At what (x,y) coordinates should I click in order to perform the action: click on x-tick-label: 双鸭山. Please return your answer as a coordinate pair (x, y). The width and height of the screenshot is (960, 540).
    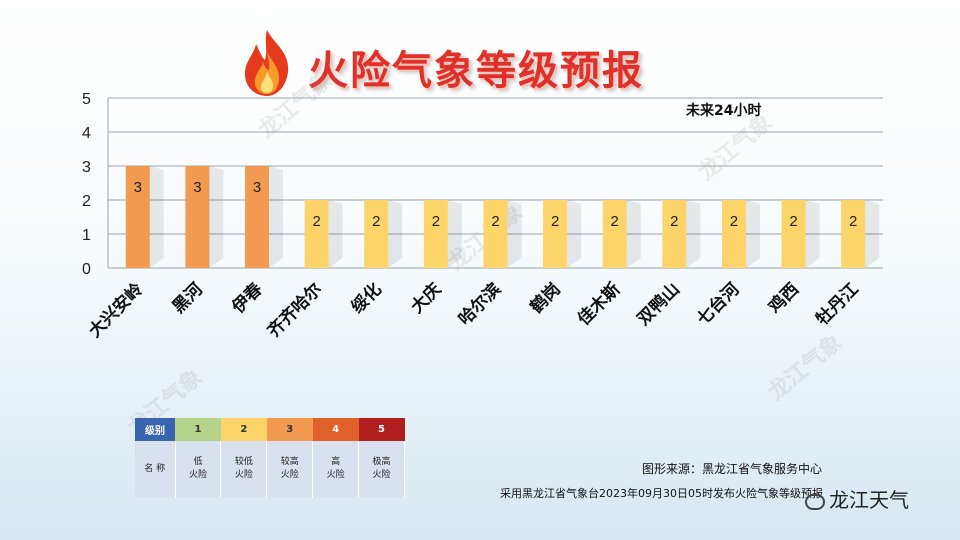
    Looking at the image, I should click on (658, 304).